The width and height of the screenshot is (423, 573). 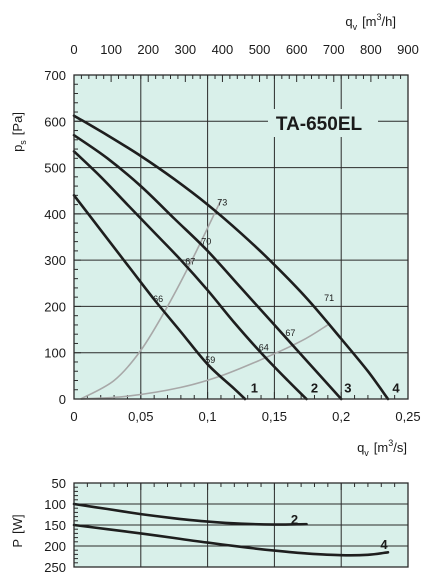 What do you see at coordinates (73, 49) in the screenshot?
I see `top-tick-label: 0` at bounding box center [73, 49].